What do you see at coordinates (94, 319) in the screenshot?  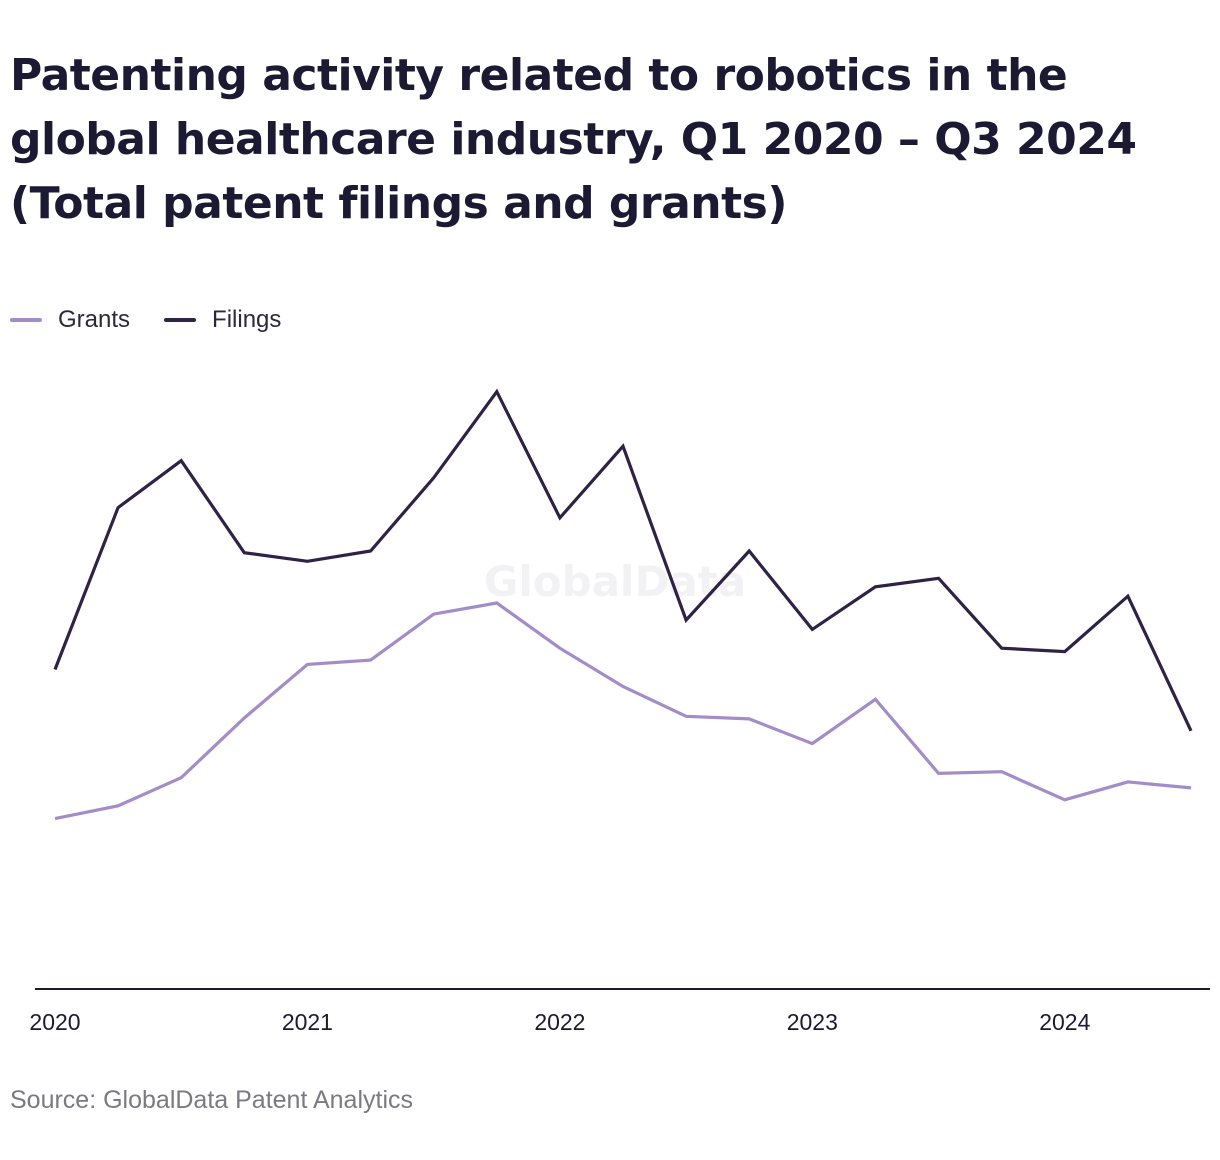 I see `legend-label-grants: Grants` at bounding box center [94, 319].